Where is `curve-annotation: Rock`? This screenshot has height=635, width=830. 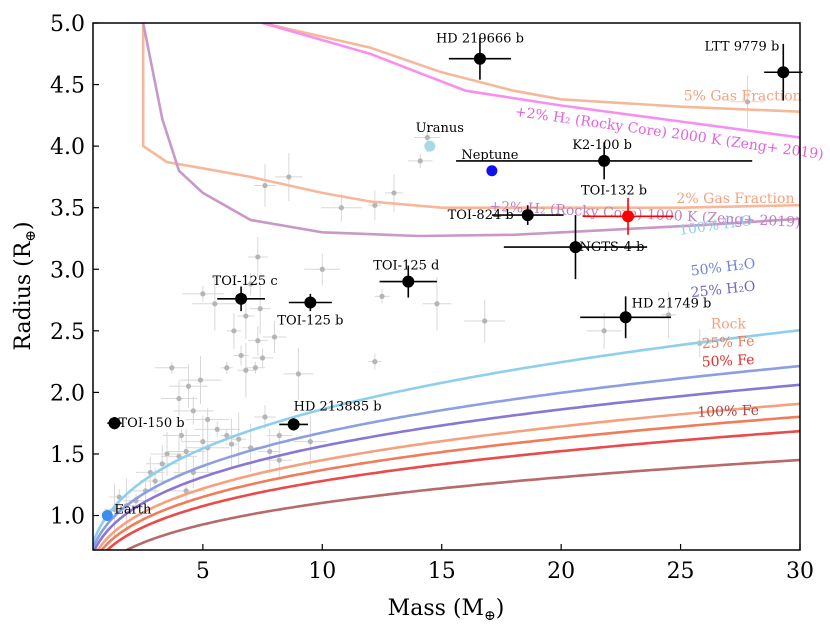 curve-annotation: Rock is located at coordinates (729, 324).